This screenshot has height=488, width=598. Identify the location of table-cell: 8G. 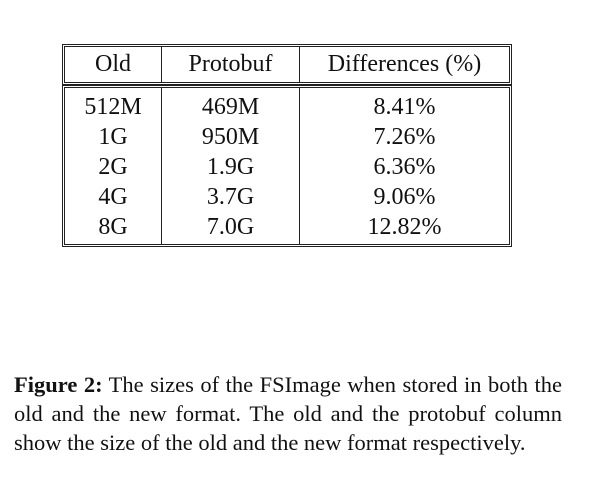
(113, 227).